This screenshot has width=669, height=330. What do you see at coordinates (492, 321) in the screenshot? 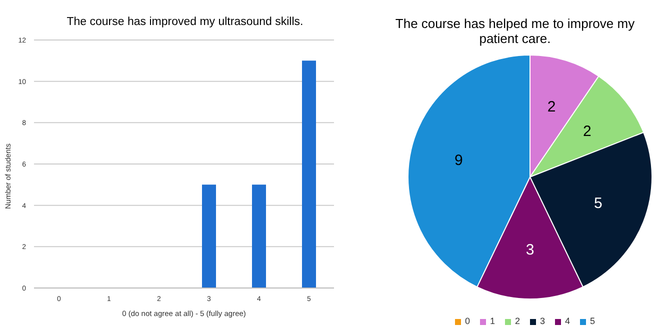
I see `legend-label: 1` at bounding box center [492, 321].